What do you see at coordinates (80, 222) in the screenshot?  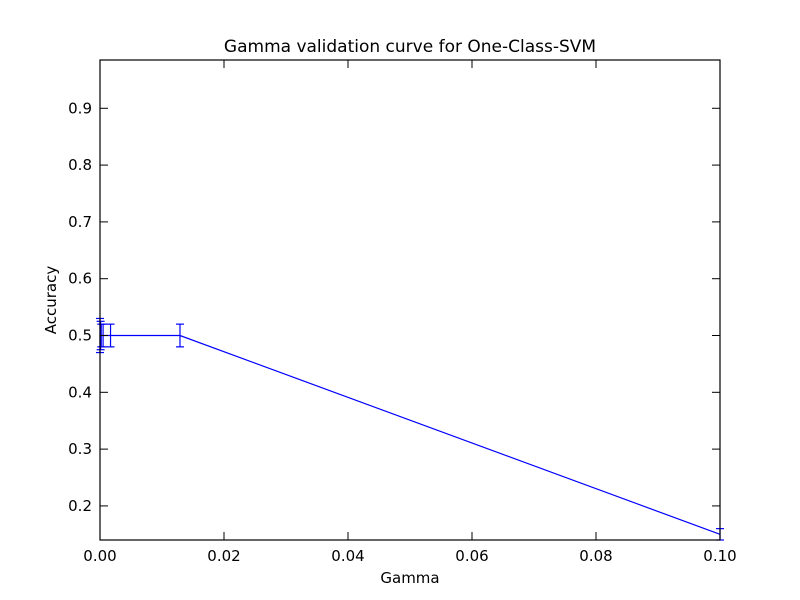 I see `y-tick-label: 0.7` at bounding box center [80, 222].